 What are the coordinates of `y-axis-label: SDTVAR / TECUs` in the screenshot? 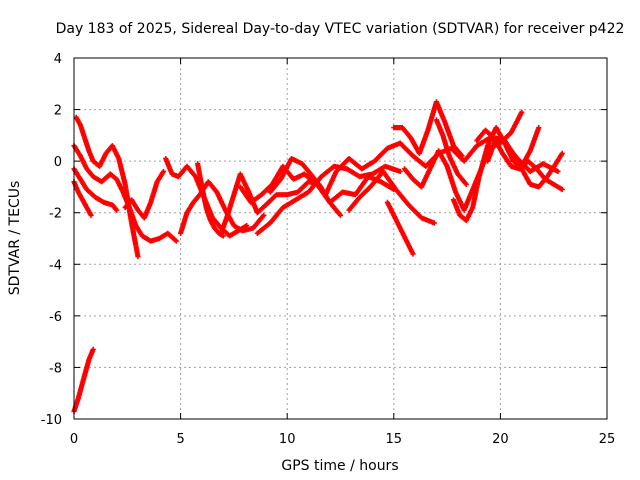 It's located at (15, 238).